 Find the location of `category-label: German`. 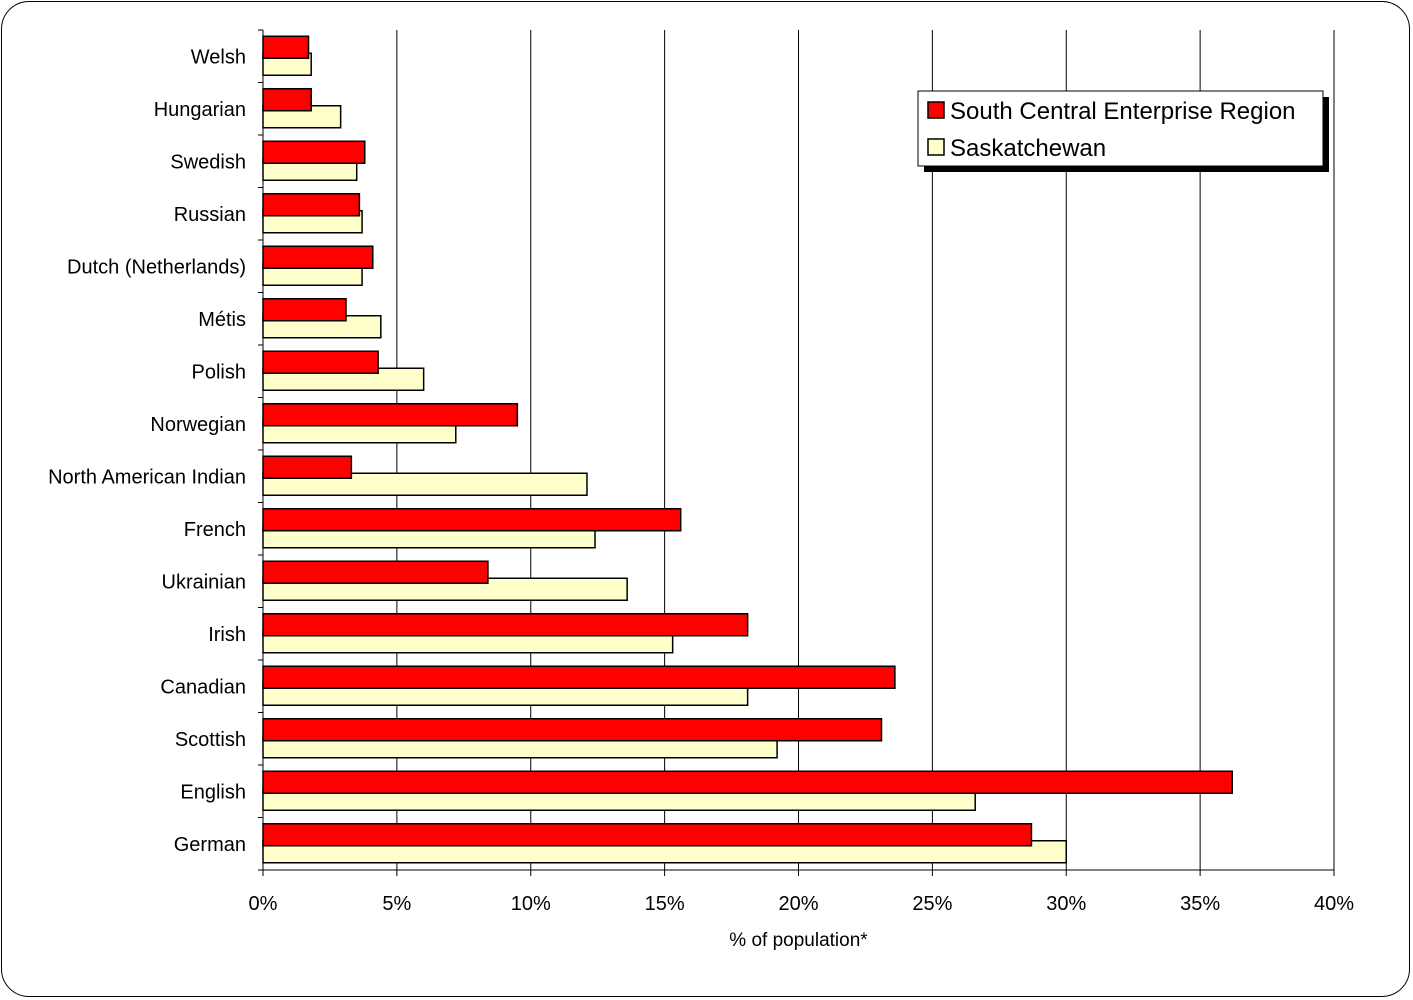

category-label: German is located at coordinates (210, 845).